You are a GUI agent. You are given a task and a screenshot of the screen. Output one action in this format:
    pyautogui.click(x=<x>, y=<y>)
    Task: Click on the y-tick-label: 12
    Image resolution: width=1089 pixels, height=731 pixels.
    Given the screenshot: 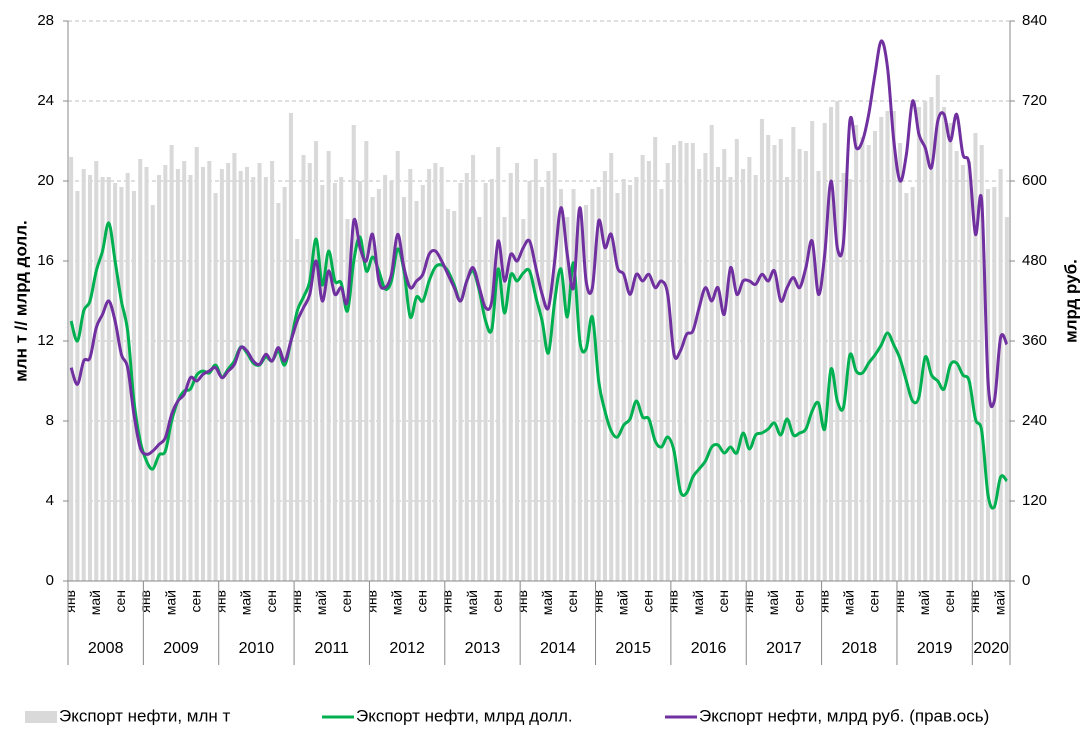 What is the action you would take?
    pyautogui.click(x=45, y=340)
    